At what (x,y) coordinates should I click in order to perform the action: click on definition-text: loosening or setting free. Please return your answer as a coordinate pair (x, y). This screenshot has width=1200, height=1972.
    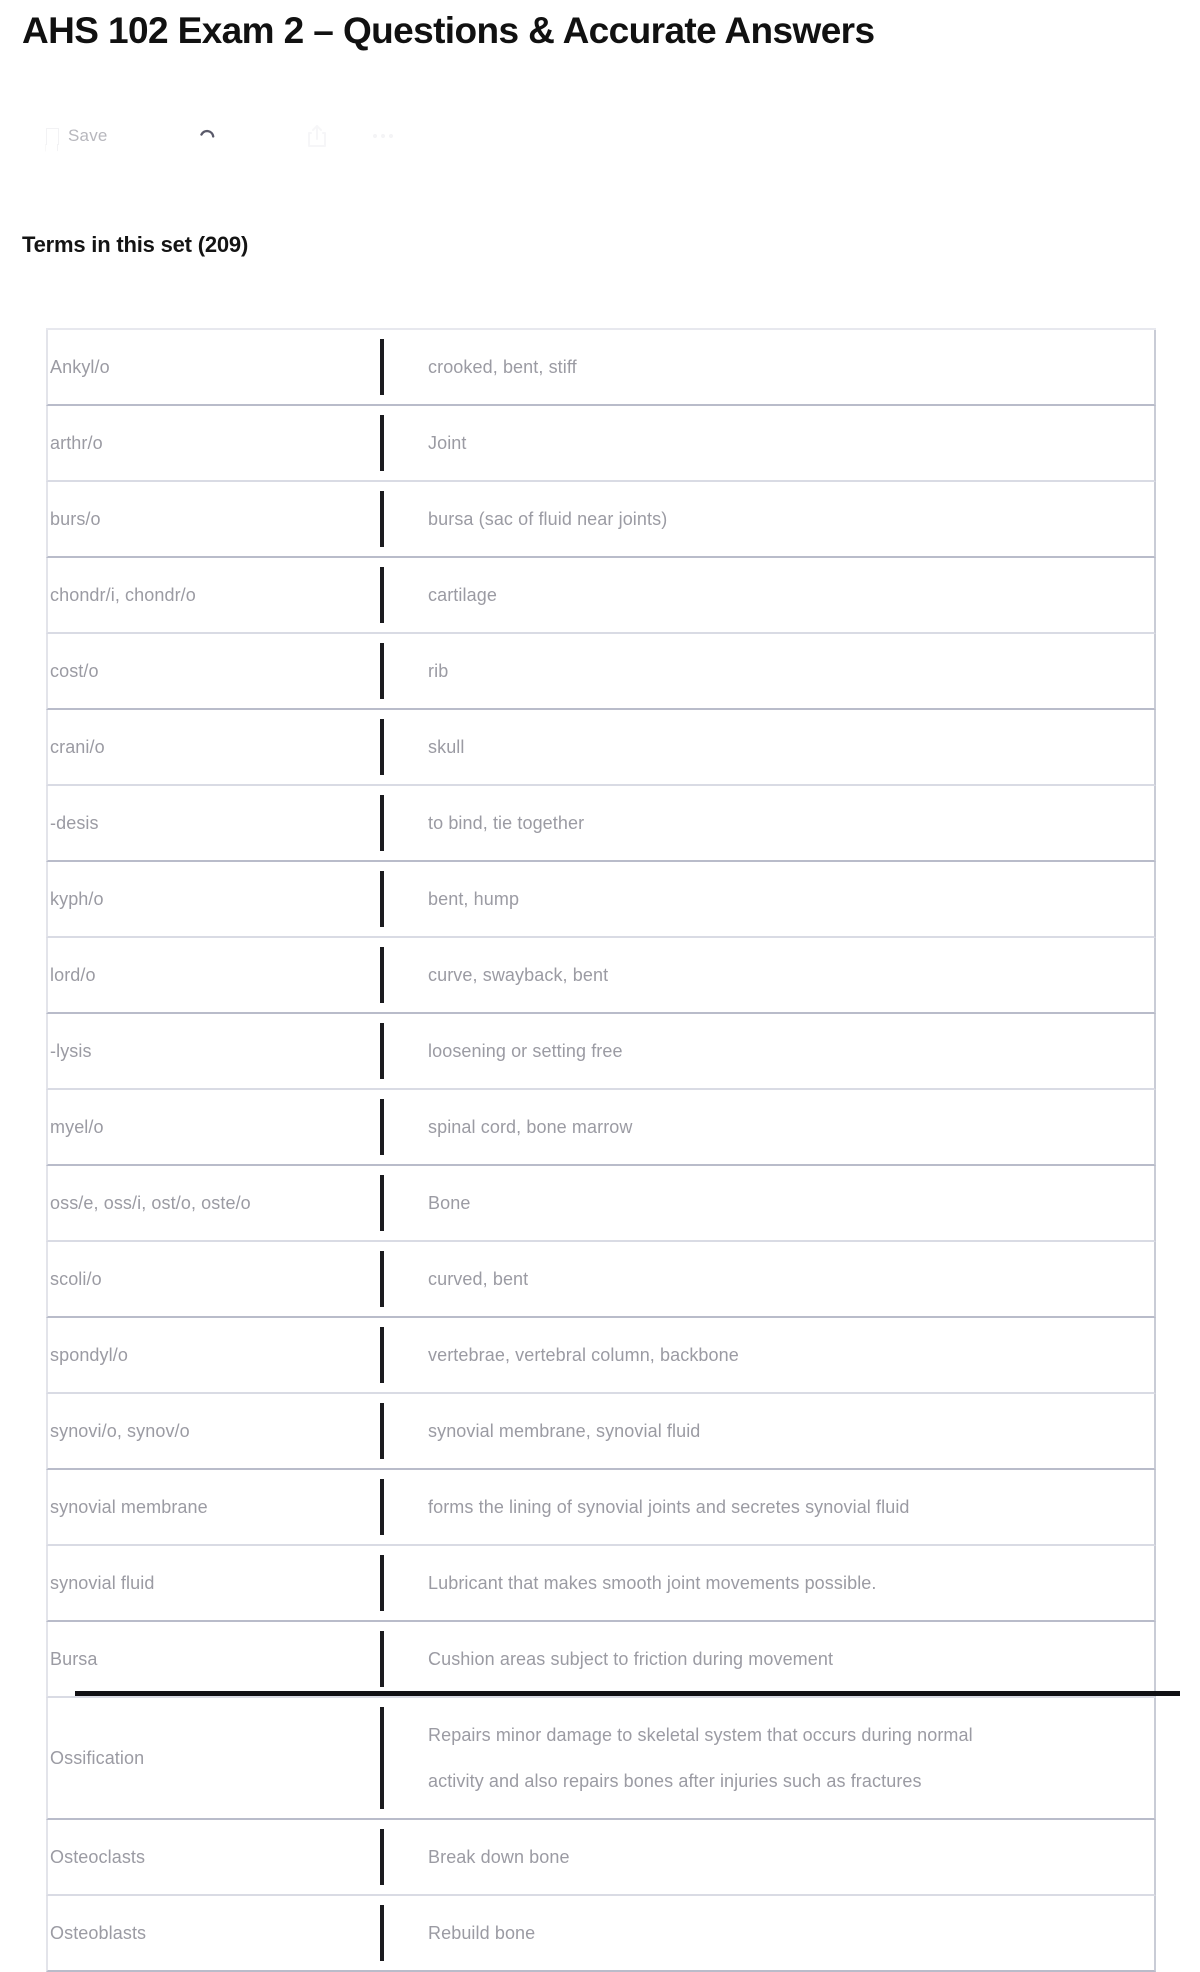
    Looking at the image, I should click on (525, 1051).